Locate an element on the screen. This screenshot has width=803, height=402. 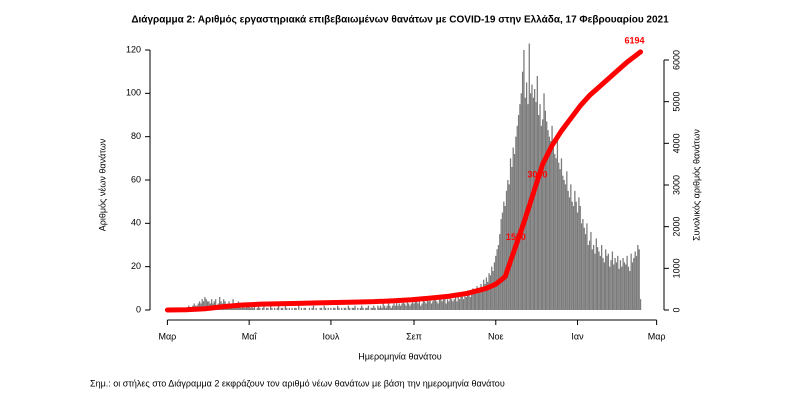
y2-tick-label: 1000 is located at coordinates (676, 268).